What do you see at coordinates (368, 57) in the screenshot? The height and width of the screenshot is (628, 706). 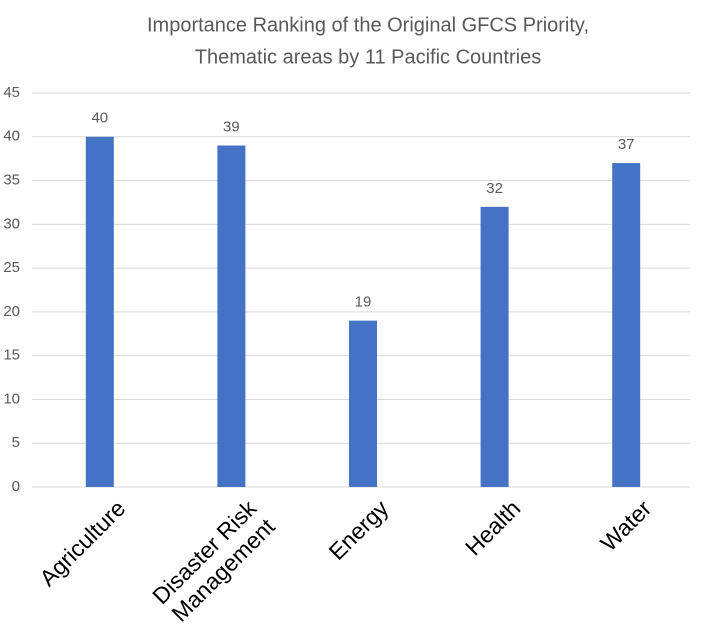 I see `chart-title: Thematic areas by 11 Pacific Countries` at bounding box center [368, 57].